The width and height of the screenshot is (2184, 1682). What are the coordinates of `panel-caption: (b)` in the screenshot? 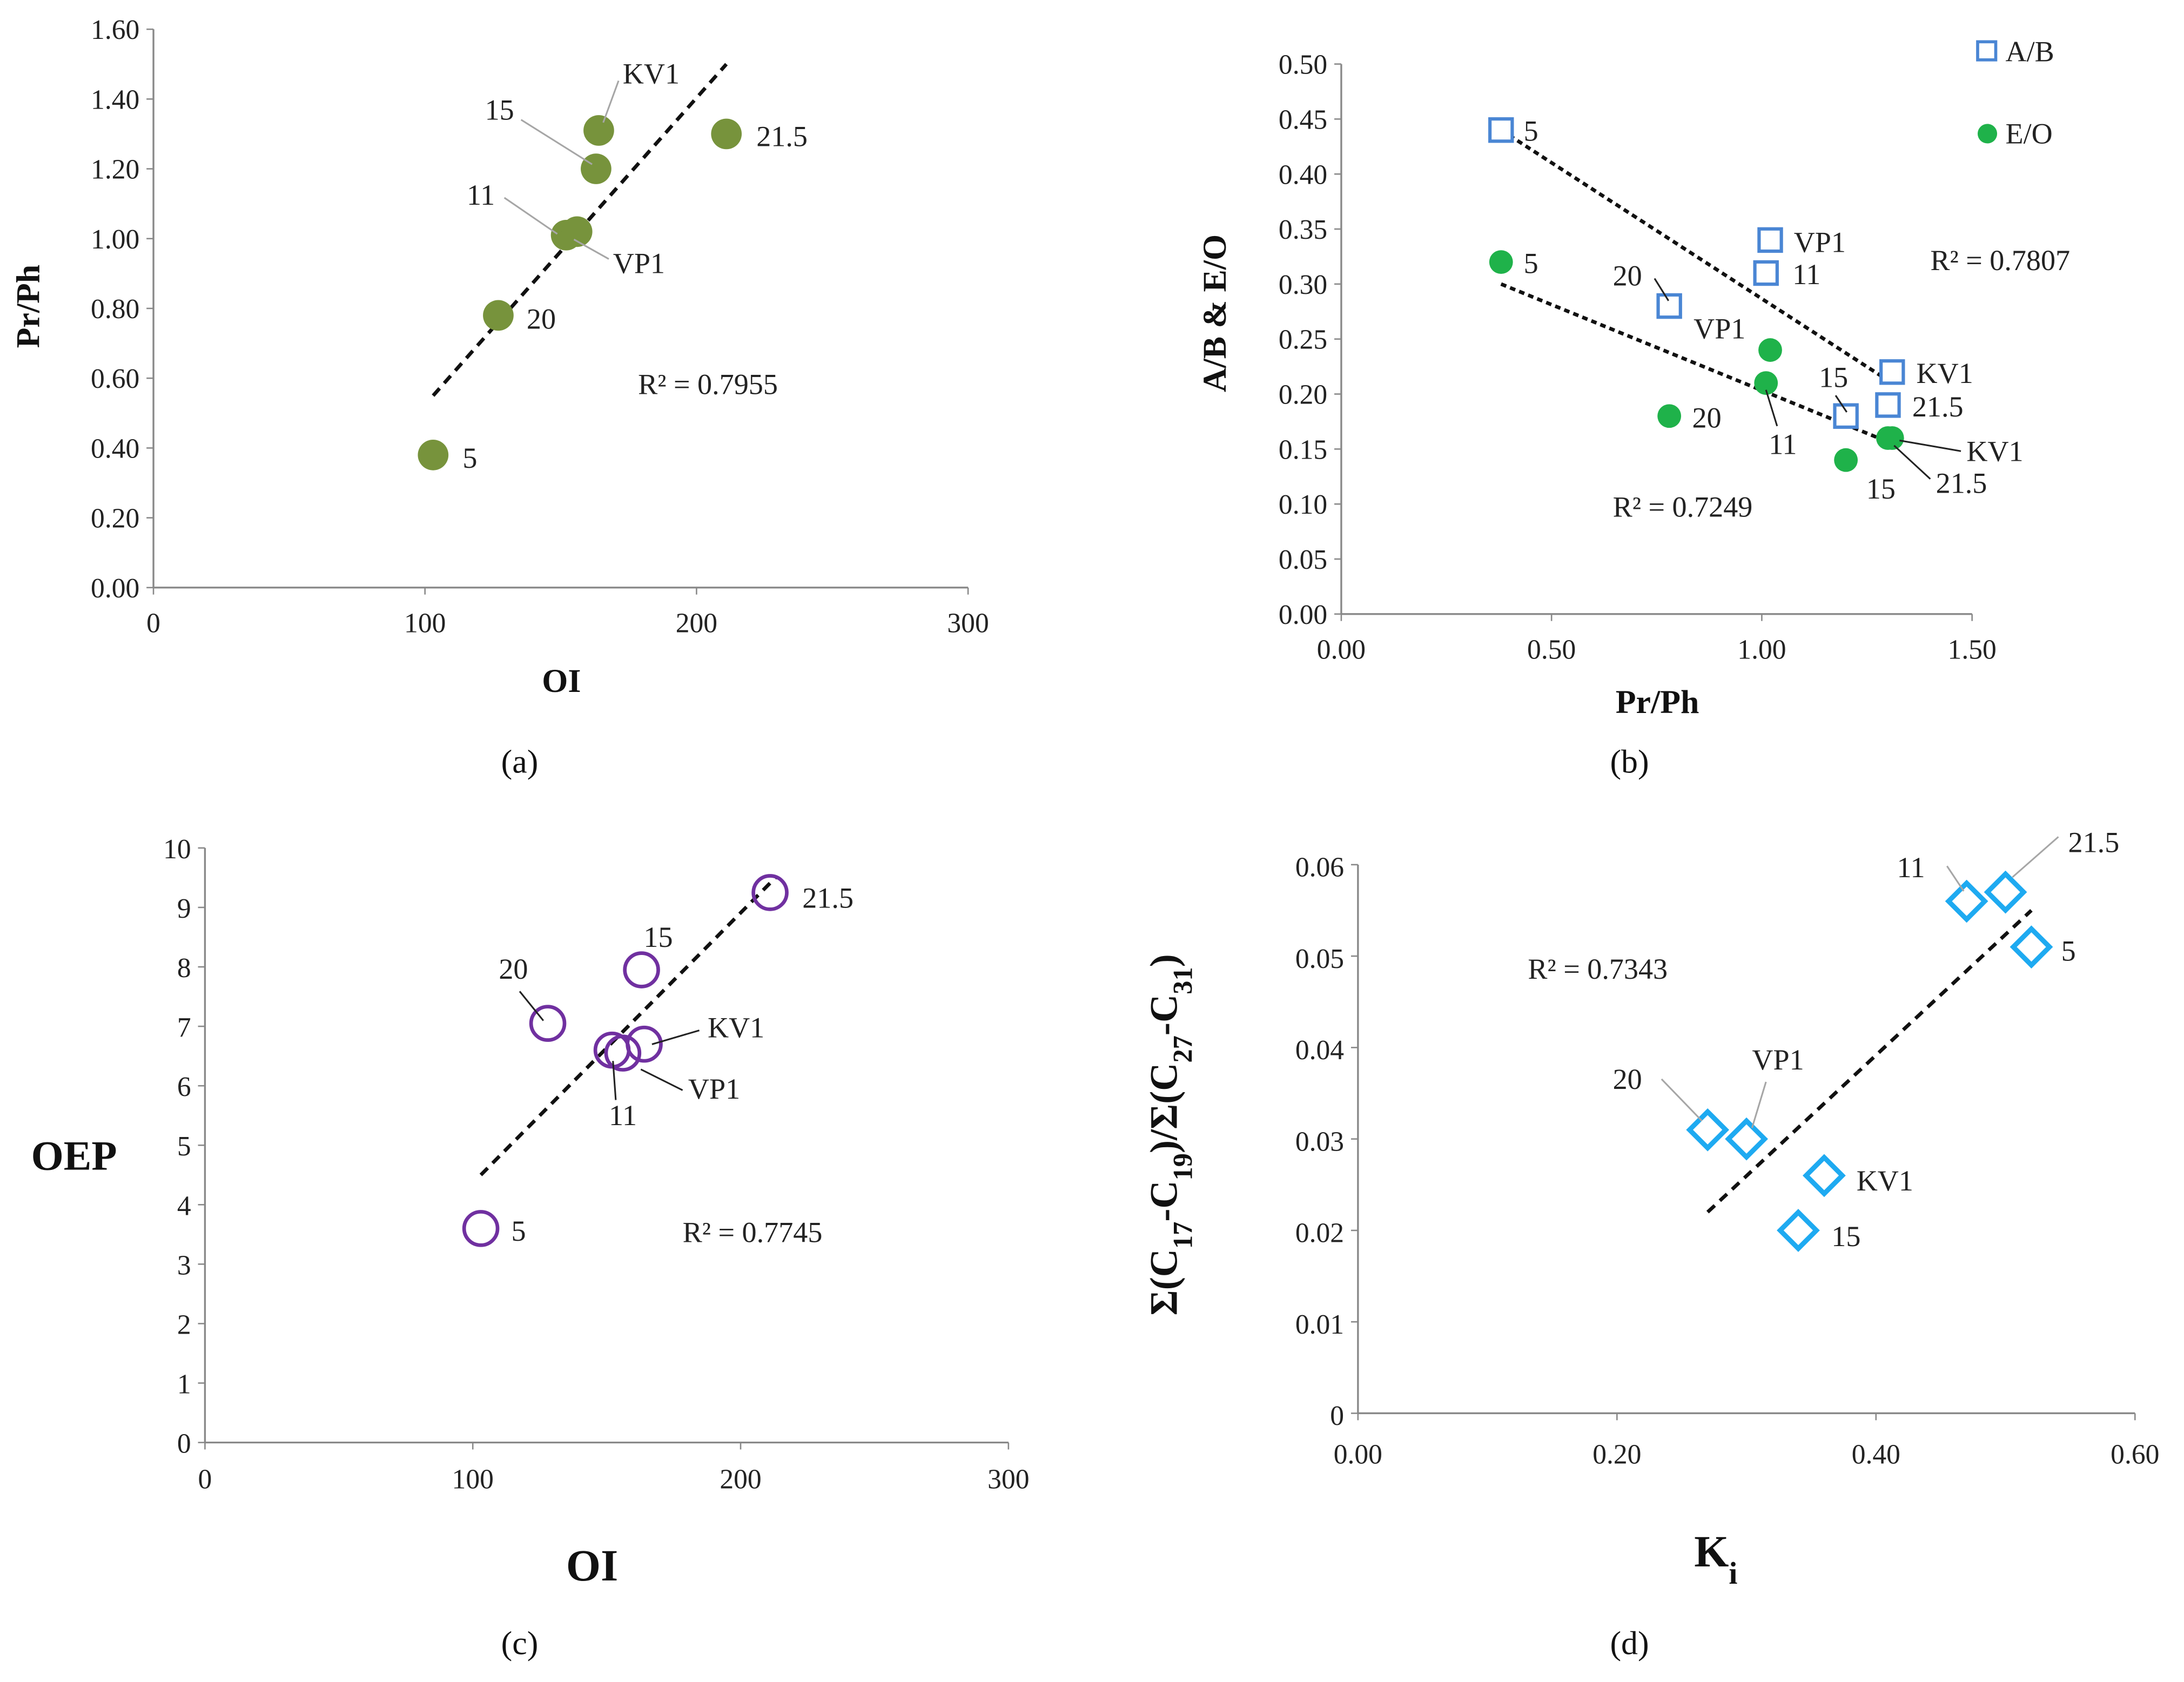 It's located at (1630, 762).